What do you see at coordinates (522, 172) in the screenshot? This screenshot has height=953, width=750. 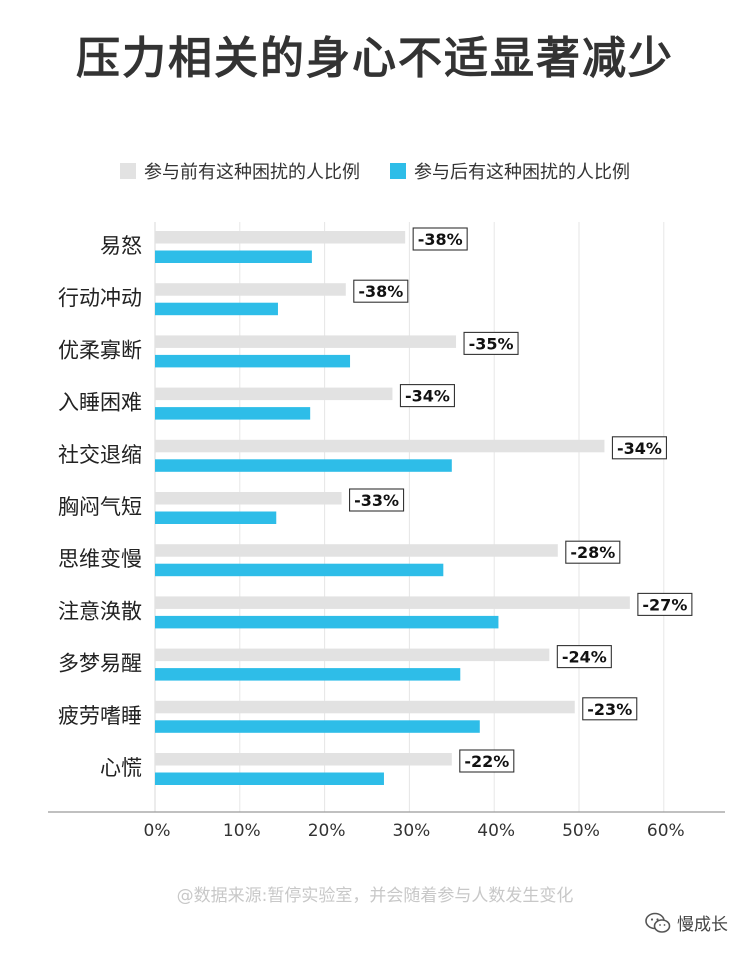 I see `legend-label-after: 参与后有这种困扰的人比例` at bounding box center [522, 172].